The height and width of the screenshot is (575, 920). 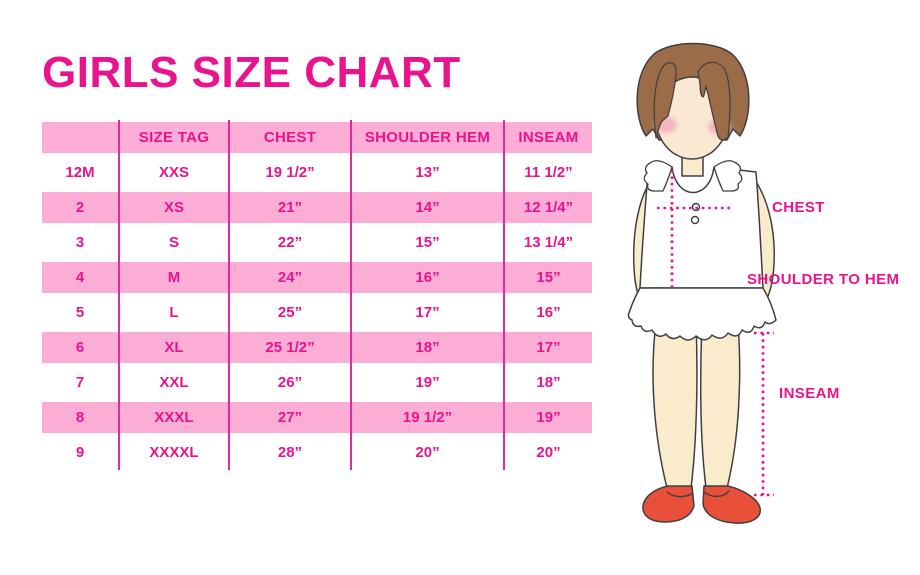 What do you see at coordinates (173, 312) in the screenshot?
I see `cell-size-tag: L` at bounding box center [173, 312].